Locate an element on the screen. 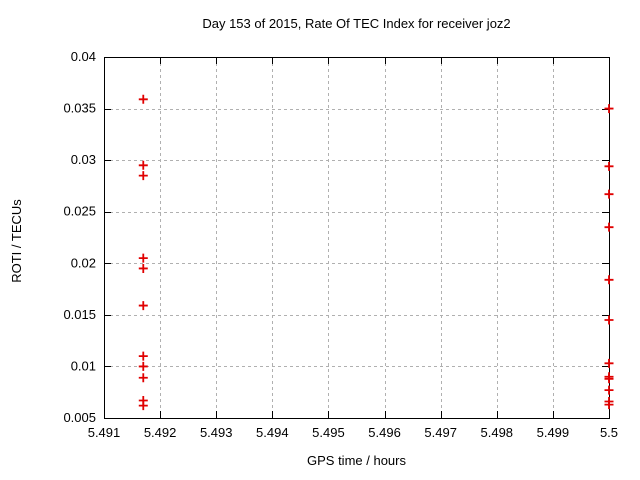 The image size is (640, 480). x-tick-label: 5.493 is located at coordinates (216, 432).